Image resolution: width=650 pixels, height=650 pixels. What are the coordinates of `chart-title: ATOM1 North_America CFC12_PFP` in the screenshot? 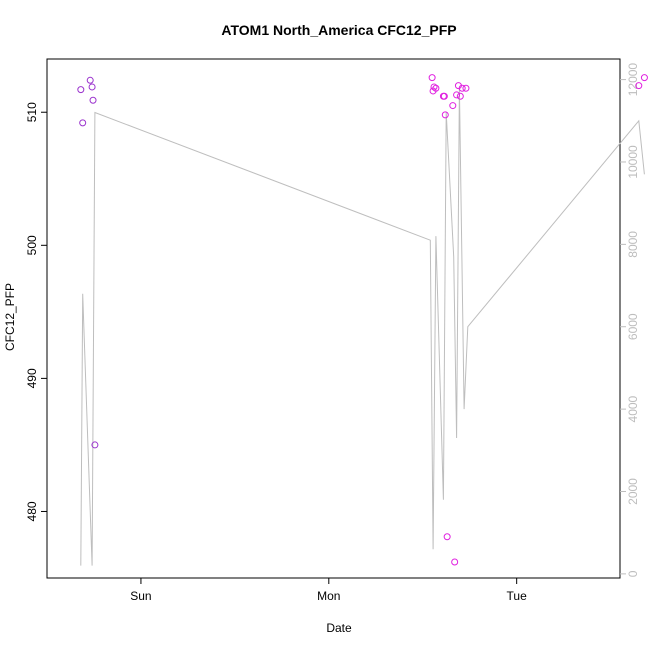 It's located at (338, 30).